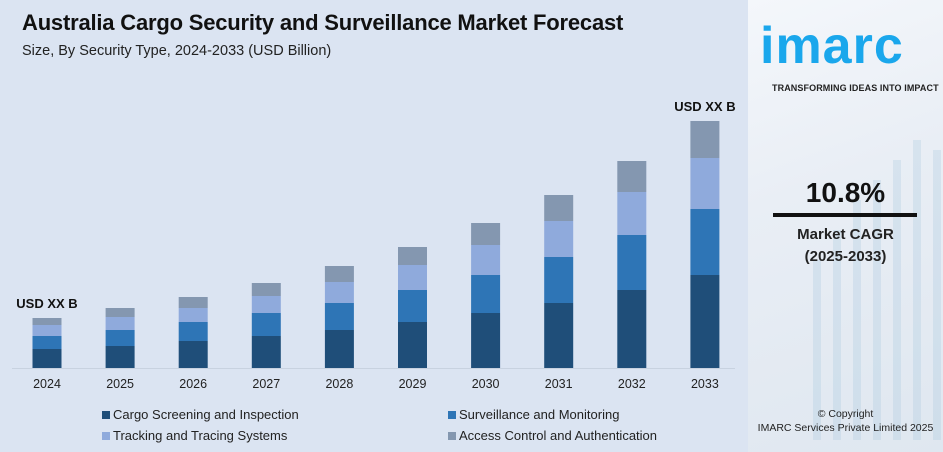 The height and width of the screenshot is (452, 943). Describe the element at coordinates (559, 384) in the screenshot. I see `x-tick-label: 2031` at that location.